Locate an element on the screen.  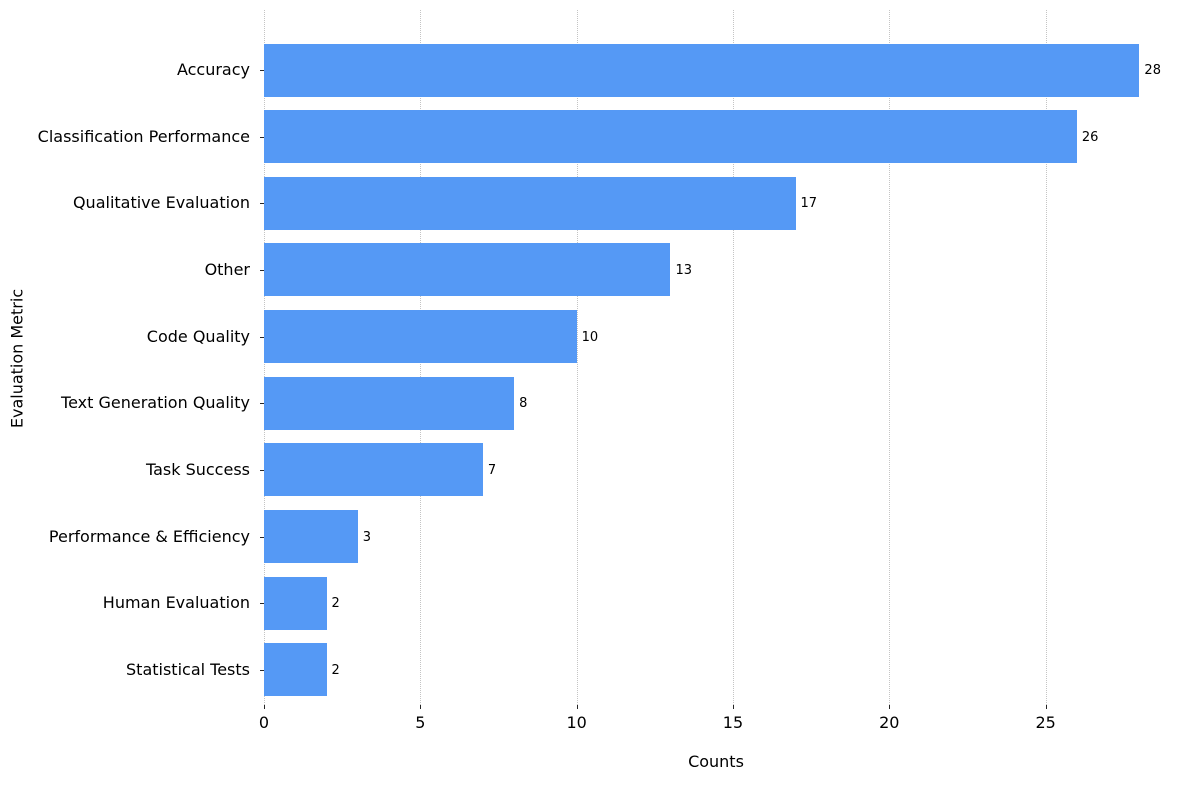
x-axis-label: Counts is located at coordinates (716, 761).